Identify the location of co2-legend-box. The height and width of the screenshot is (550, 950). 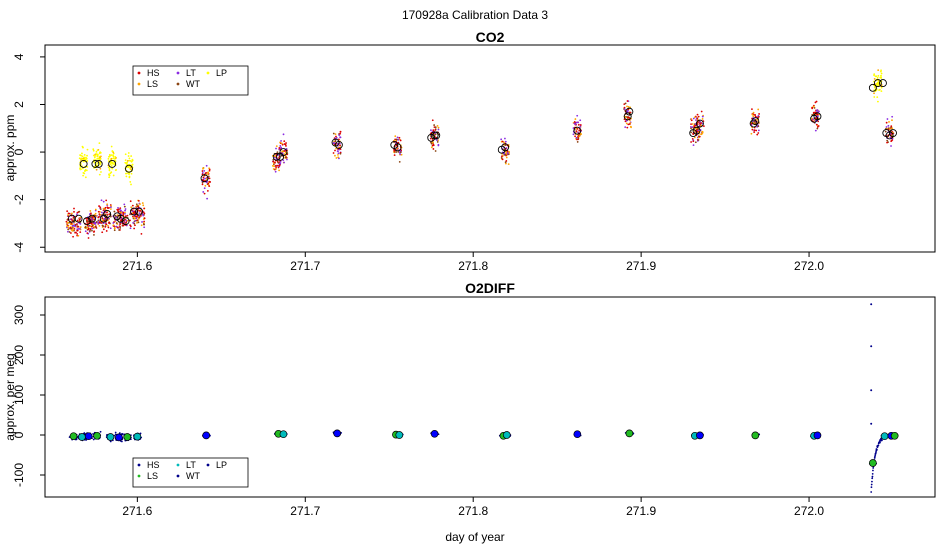
(190, 80).